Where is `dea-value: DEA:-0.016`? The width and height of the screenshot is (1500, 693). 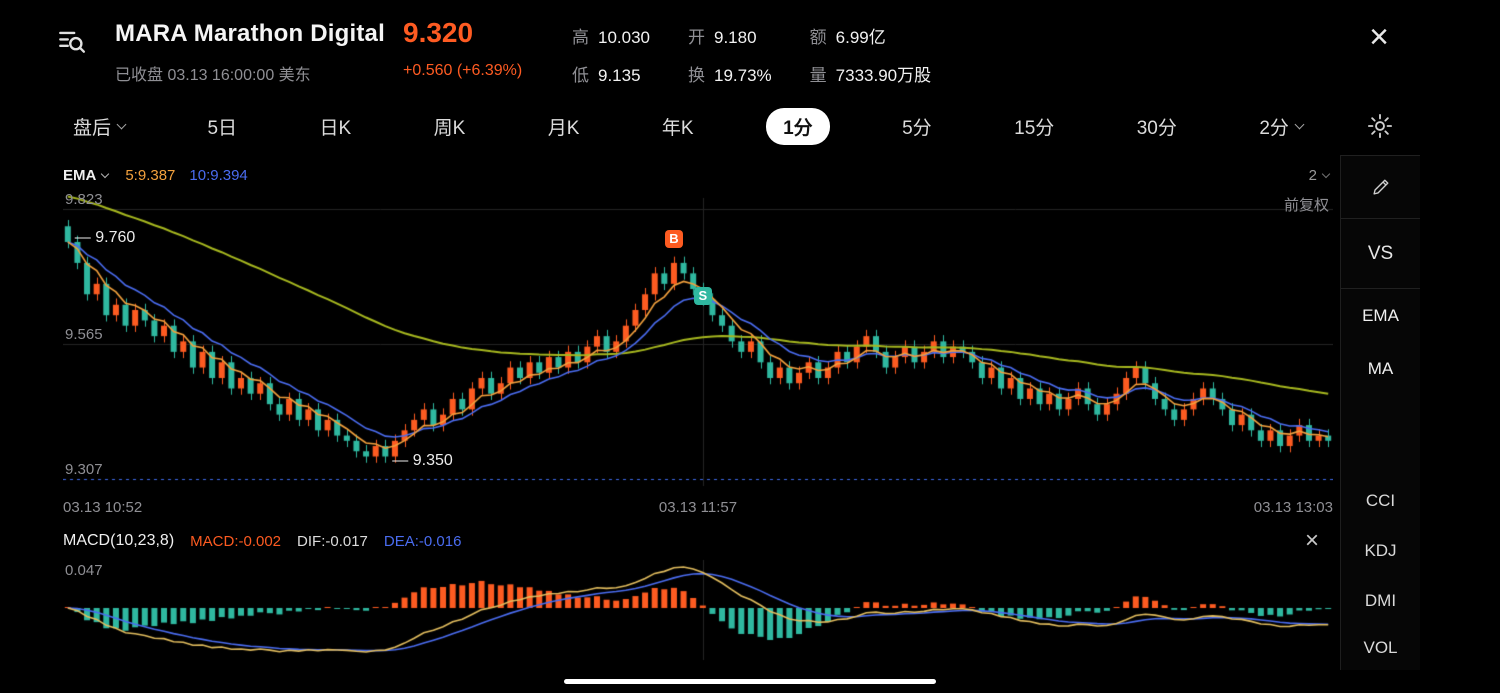 dea-value: DEA:-0.016 is located at coordinates (422, 541).